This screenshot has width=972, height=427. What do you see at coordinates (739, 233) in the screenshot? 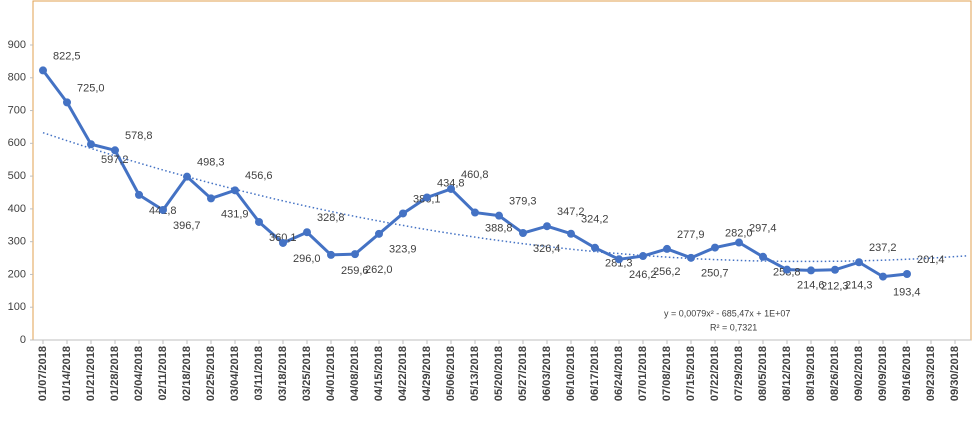
I see `data-label: 282,0` at bounding box center [739, 233].